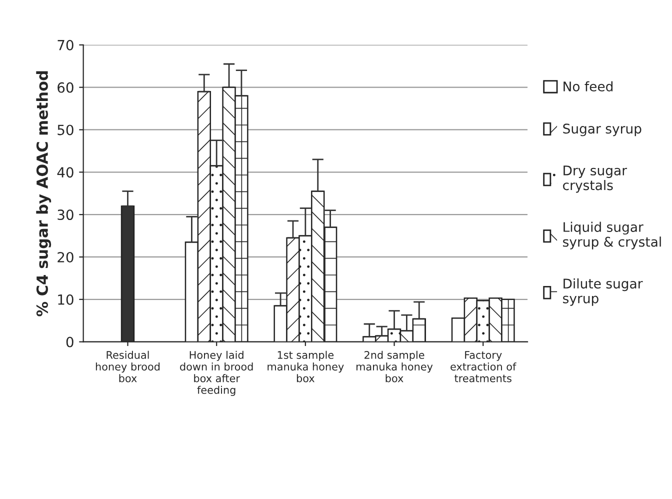 The height and width of the screenshot is (499, 672). I want to click on x-tick-label: Honey laid down in brood box after feeding, so click(216, 373).